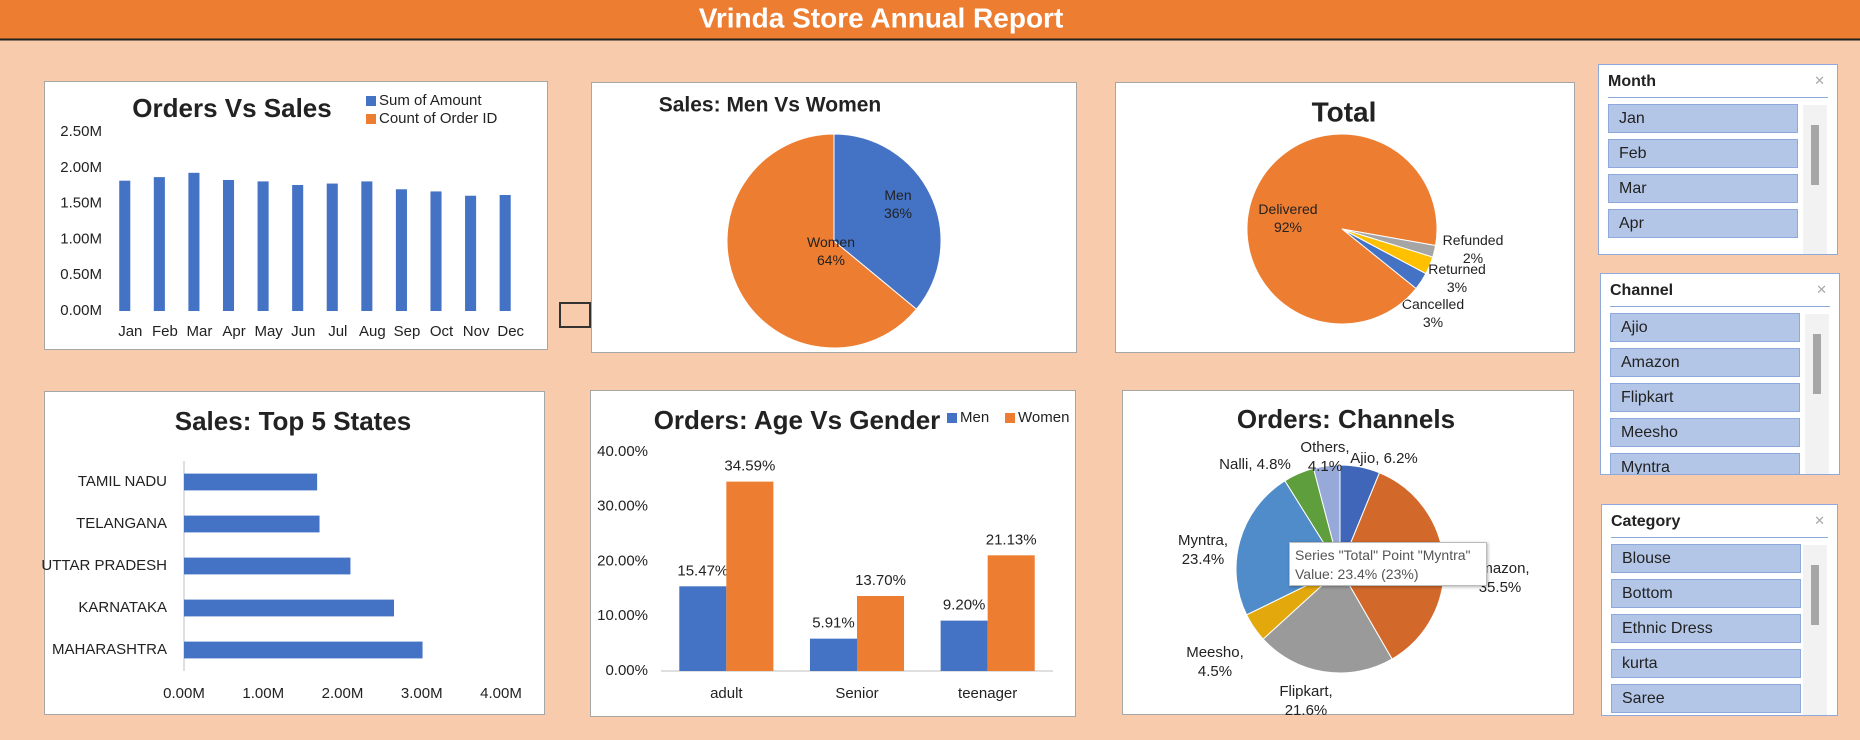 The image size is (1860, 740). Describe the element at coordinates (1703, 188) in the screenshot. I see `slicer-item: Mar` at that location.